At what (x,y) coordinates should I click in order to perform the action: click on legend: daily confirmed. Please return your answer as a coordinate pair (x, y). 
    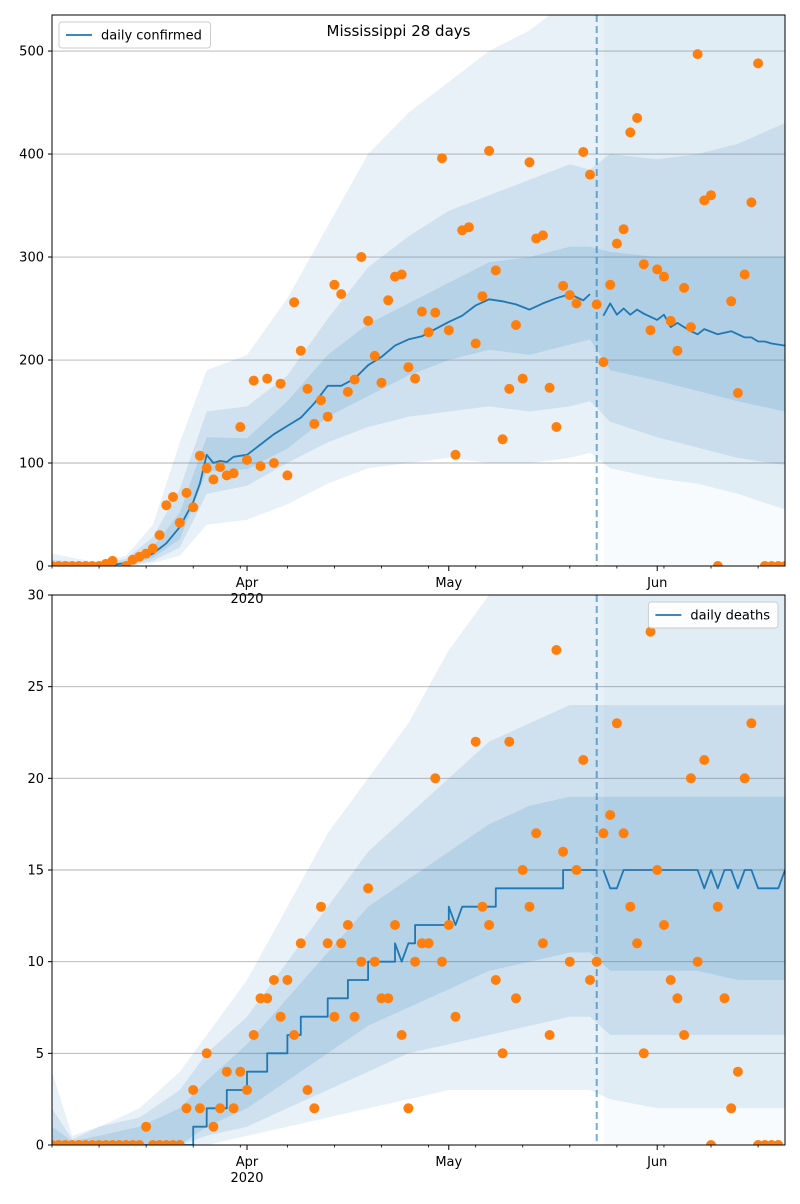
    Looking at the image, I should click on (134, 35).